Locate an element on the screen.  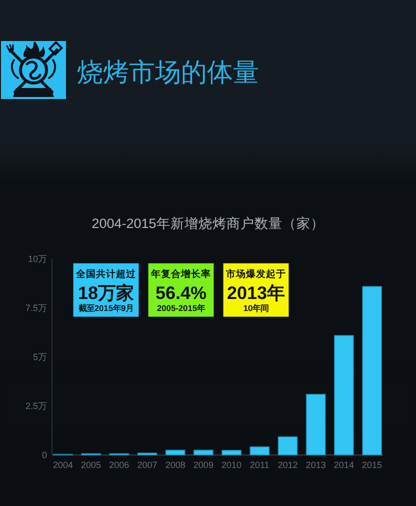
annotation: 年复合增长率 is located at coordinates (180, 274).